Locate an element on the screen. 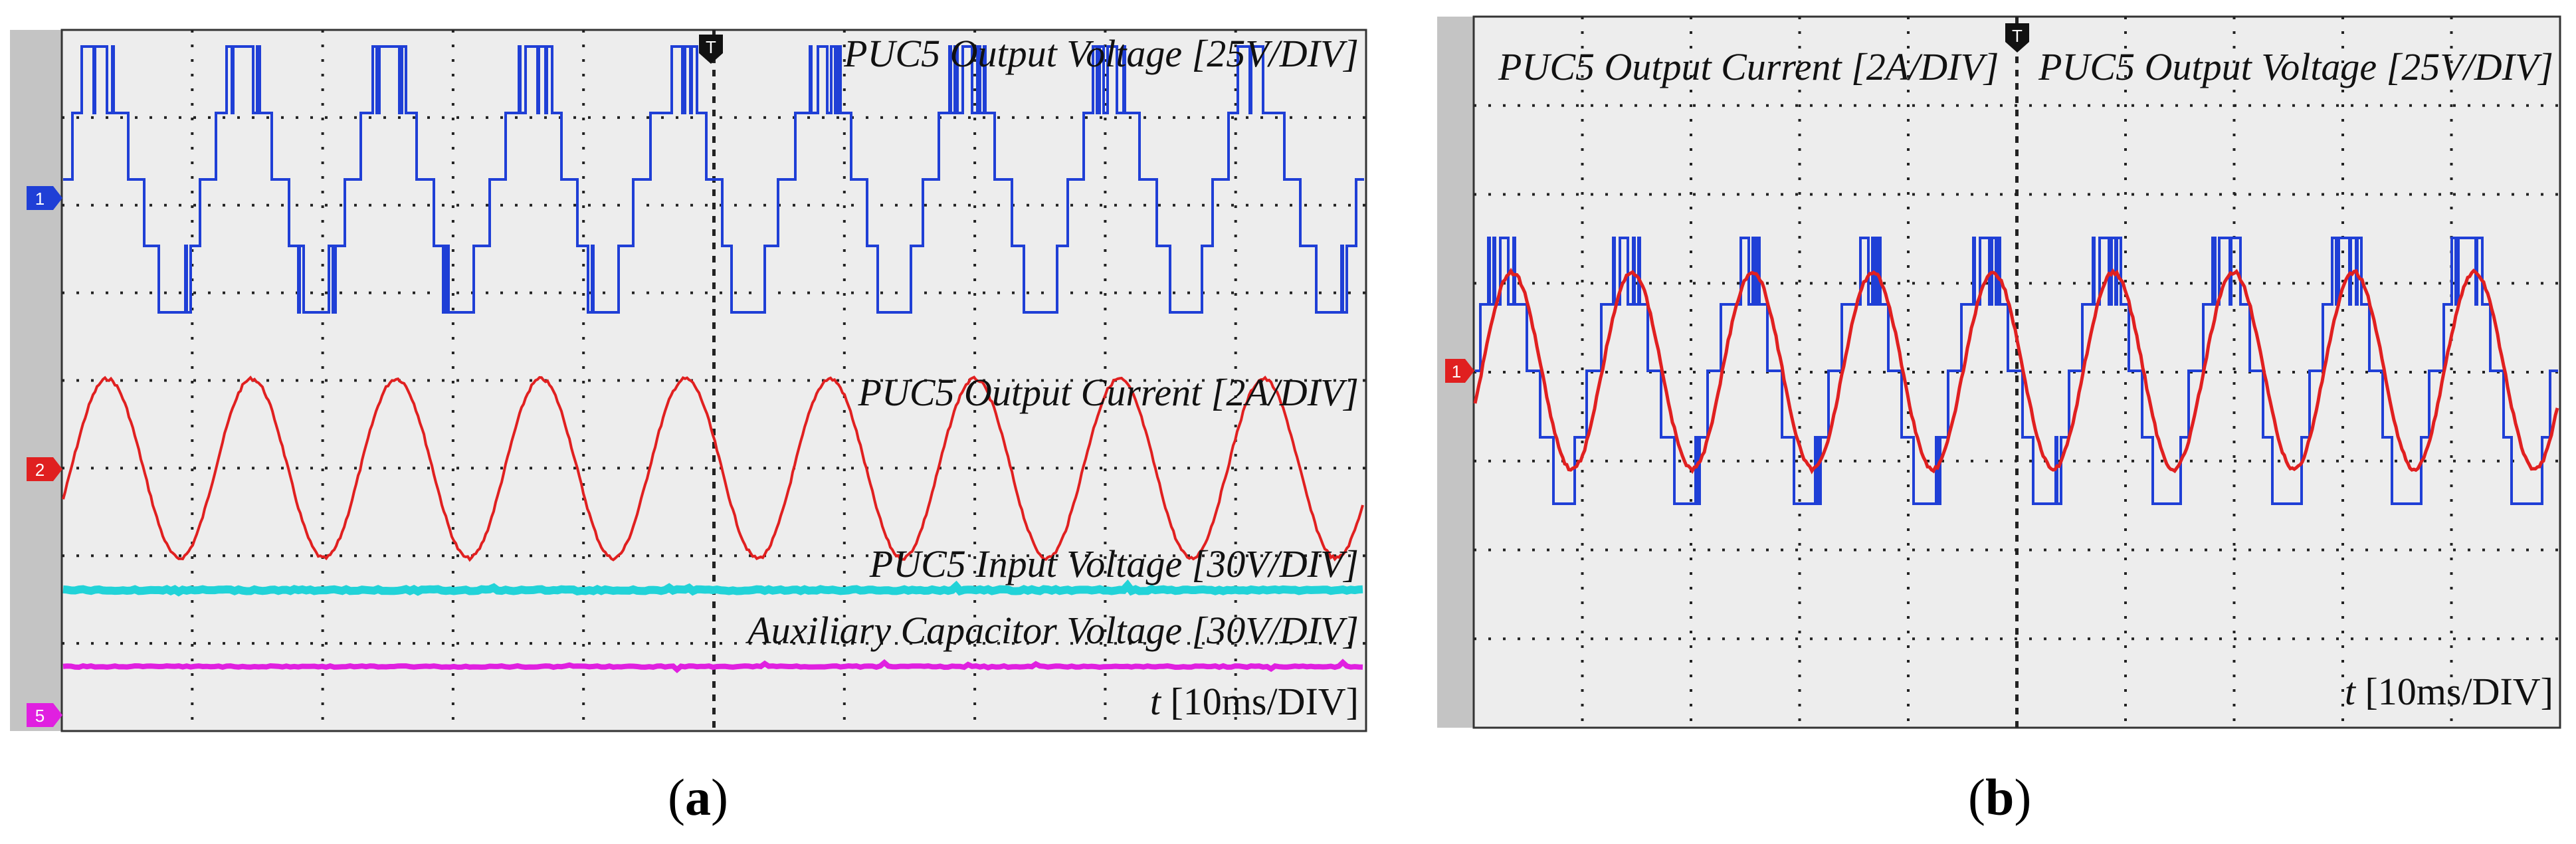 The image size is (2576, 844). panel-a-current-label: PUC5 Output Current [2A/DIV] is located at coordinates (1108, 392).